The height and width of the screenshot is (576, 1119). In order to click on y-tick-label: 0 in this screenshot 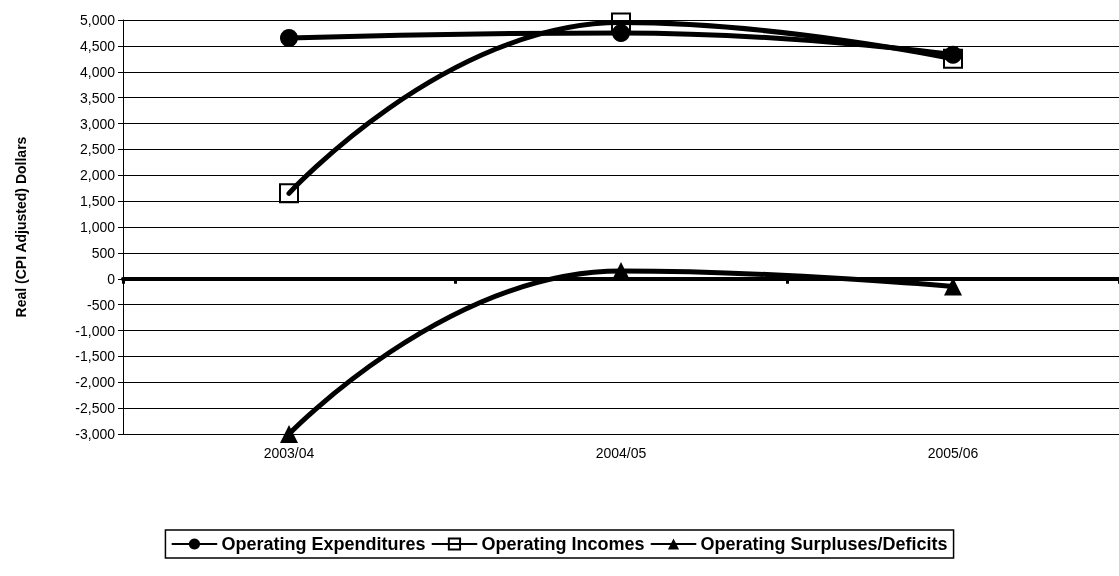, I will do `click(111, 278)`.